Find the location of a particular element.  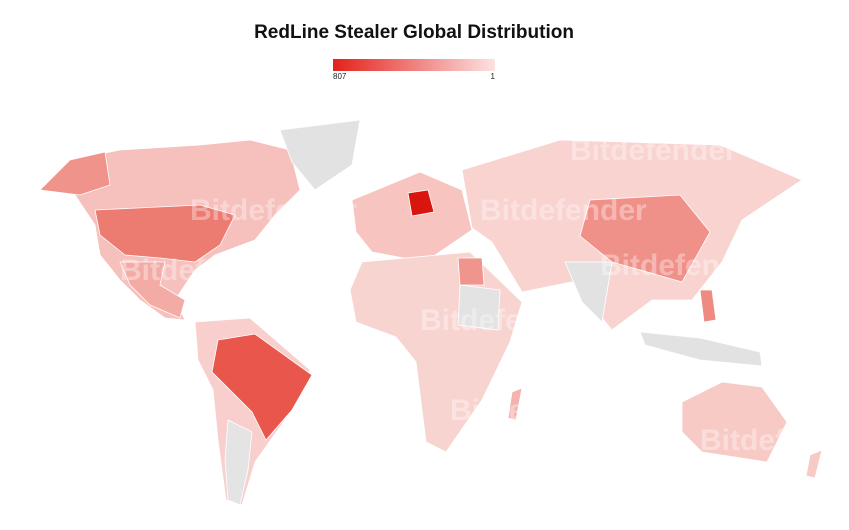

legend-max: 807 is located at coordinates (340, 76).